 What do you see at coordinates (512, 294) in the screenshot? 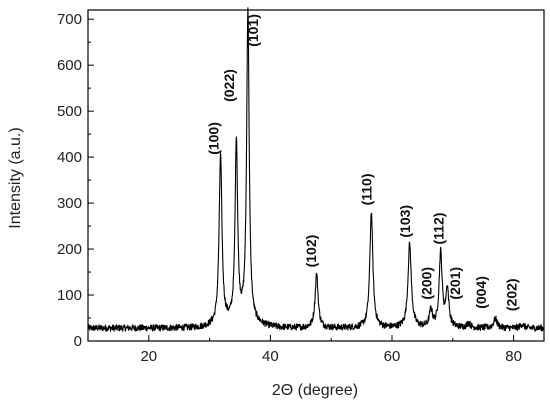
I see `peak-label: (202)` at bounding box center [512, 294].